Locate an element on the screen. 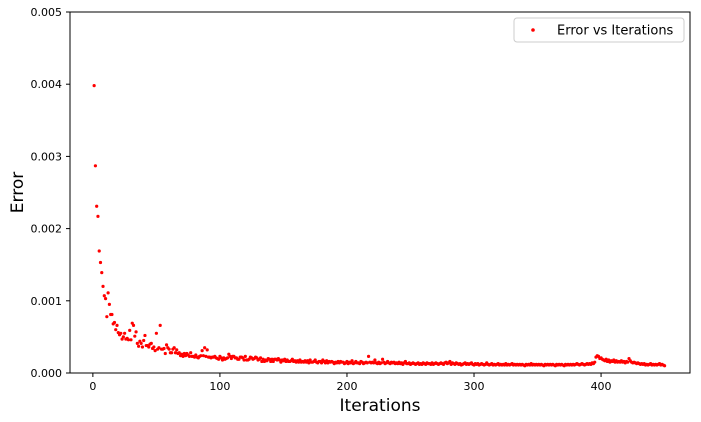  x-axis-ticks: 0 100 200 300 400 is located at coordinates (350, 383).